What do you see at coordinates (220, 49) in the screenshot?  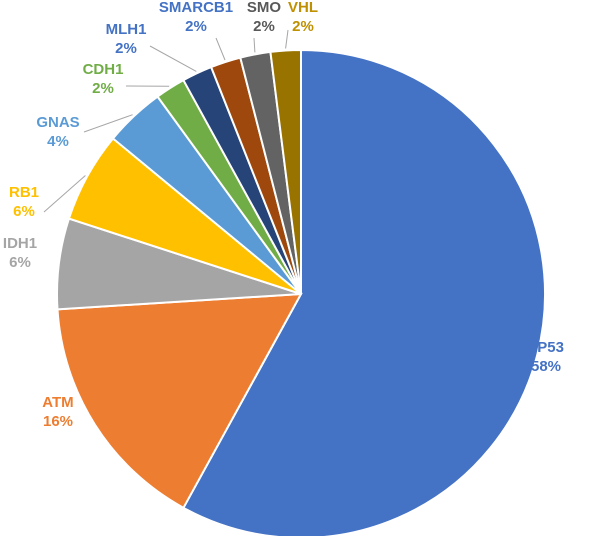 I see `leader-line-smarcb1` at bounding box center [220, 49].